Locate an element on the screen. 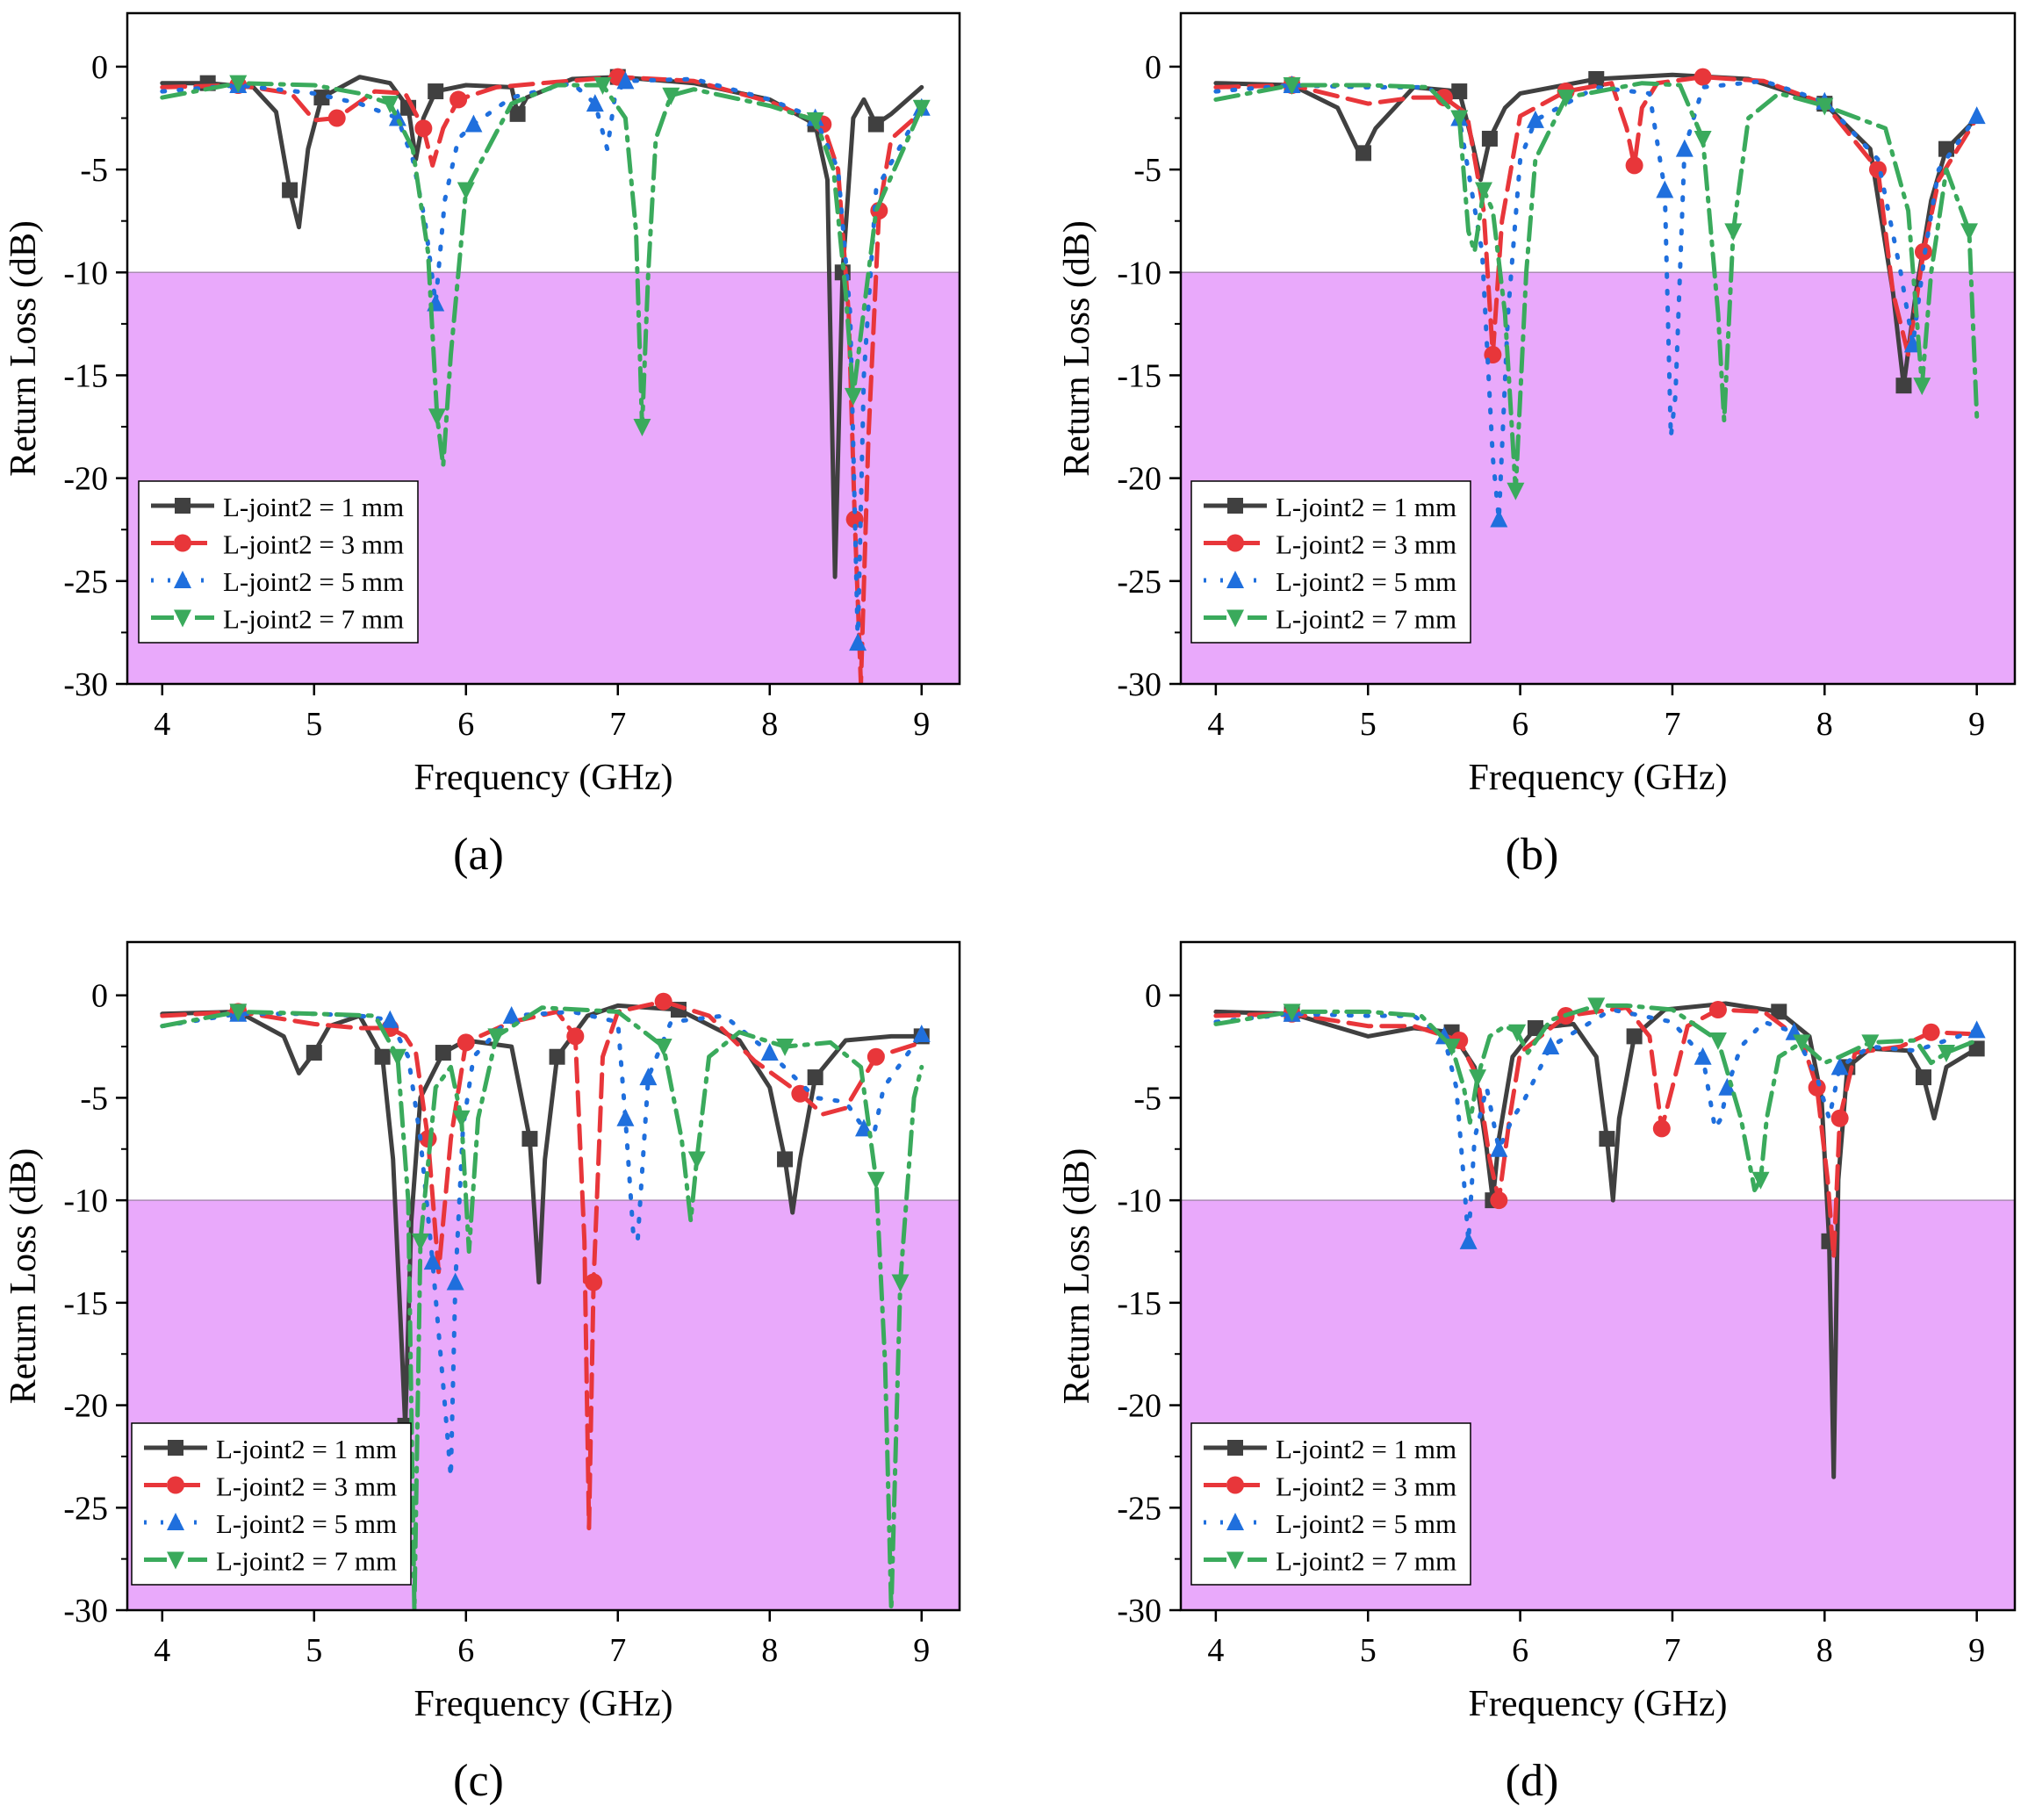 Image resolution: width=2028 pixels, height=1820 pixels. y-tick-label: -10 is located at coordinates (85, 1201).